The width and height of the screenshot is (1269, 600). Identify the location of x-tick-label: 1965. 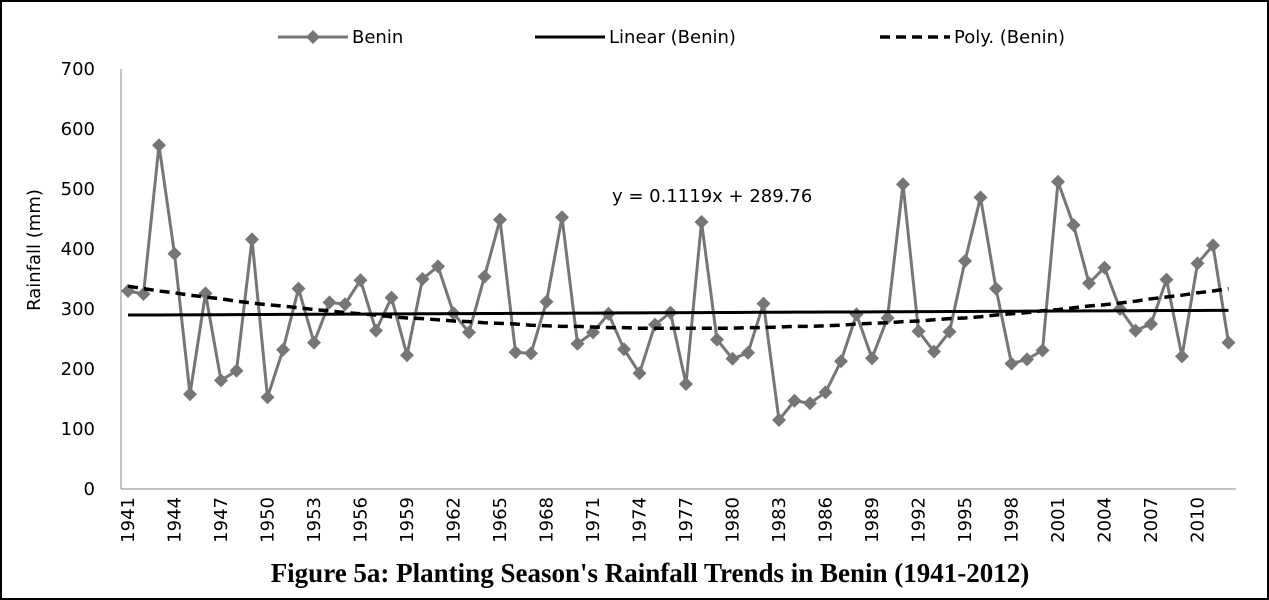
(500, 520).